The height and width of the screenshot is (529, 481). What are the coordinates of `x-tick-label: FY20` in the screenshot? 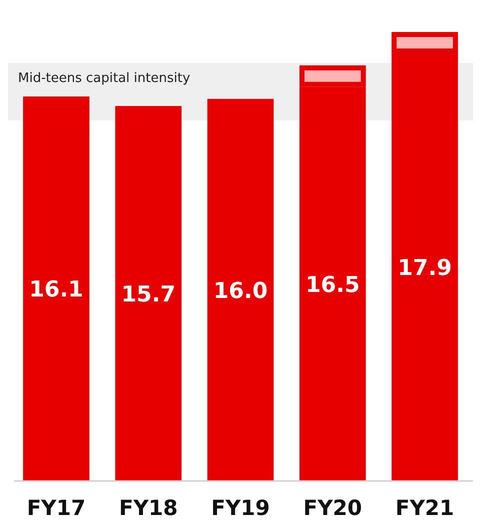 It's located at (332, 508).